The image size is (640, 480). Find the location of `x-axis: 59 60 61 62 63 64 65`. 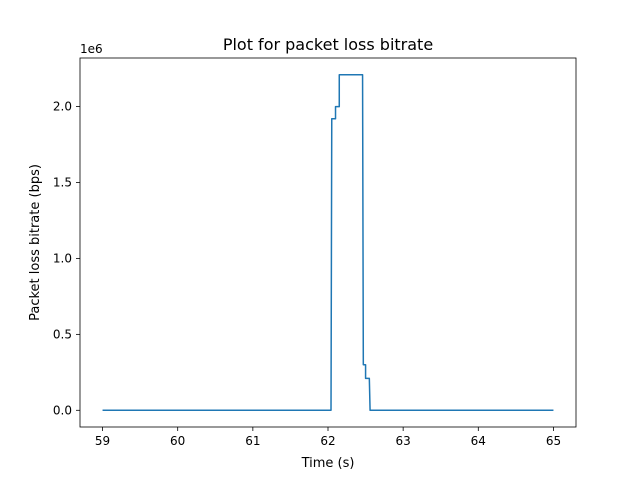

x-axis: 59 60 61 62 63 64 65 is located at coordinates (328, 437).